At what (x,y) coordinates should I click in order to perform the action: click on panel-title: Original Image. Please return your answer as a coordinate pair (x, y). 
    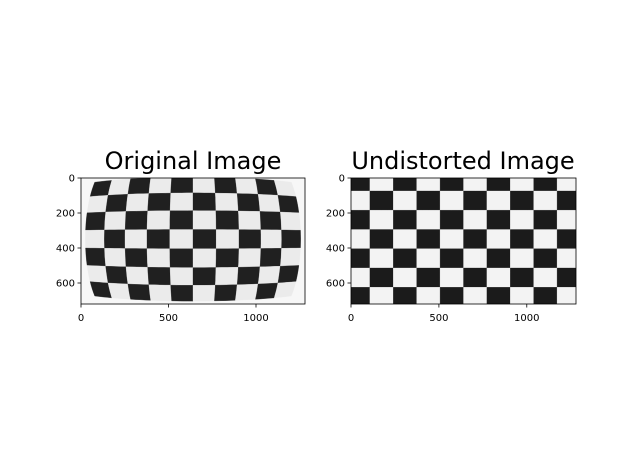
    Looking at the image, I should click on (193, 161).